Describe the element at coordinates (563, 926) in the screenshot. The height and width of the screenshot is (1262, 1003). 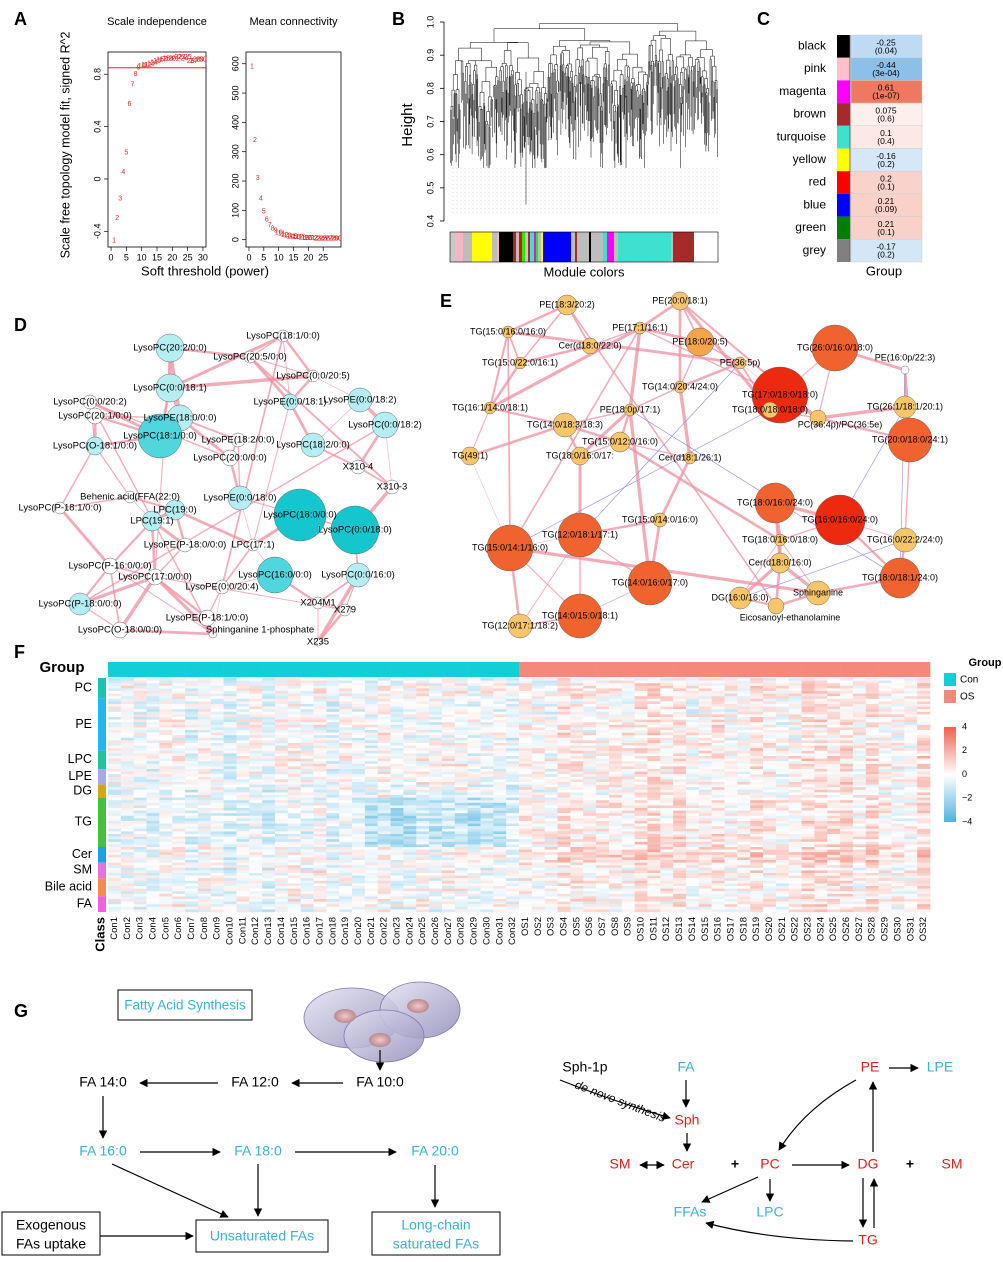
I see `column-label: OS4` at that location.